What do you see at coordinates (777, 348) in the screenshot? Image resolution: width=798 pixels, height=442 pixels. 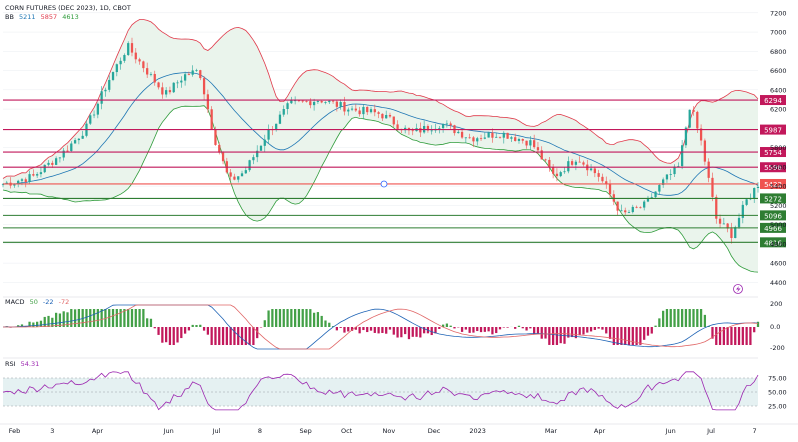 I see `macd-tick-label: -200` at bounding box center [777, 348].